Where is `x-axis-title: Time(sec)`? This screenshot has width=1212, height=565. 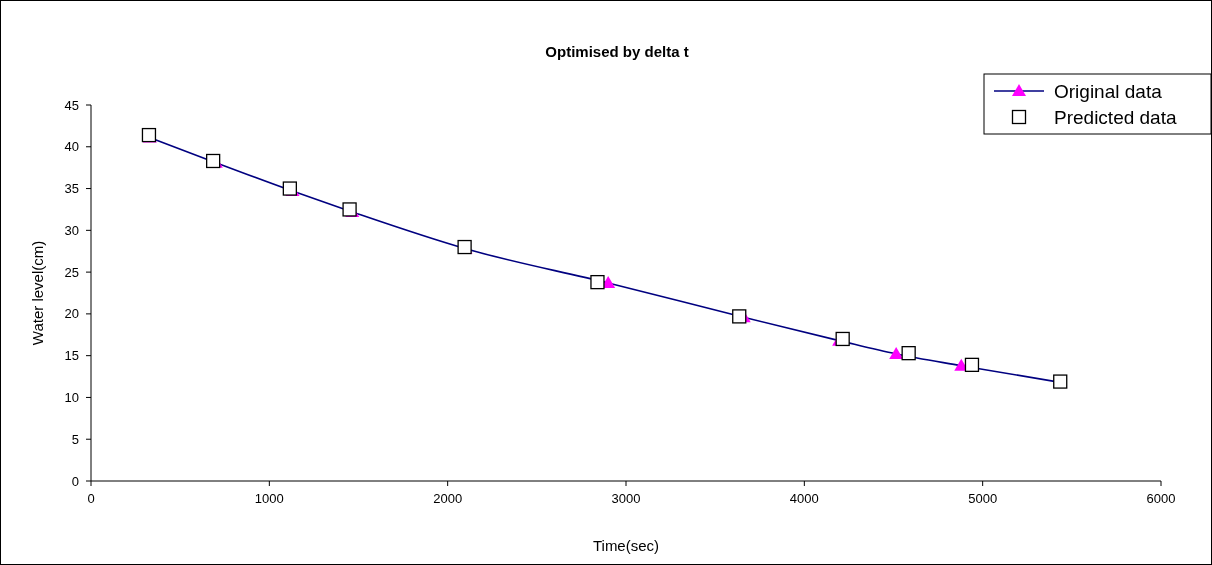 x-axis-title: Time(sec) is located at coordinates (626, 545).